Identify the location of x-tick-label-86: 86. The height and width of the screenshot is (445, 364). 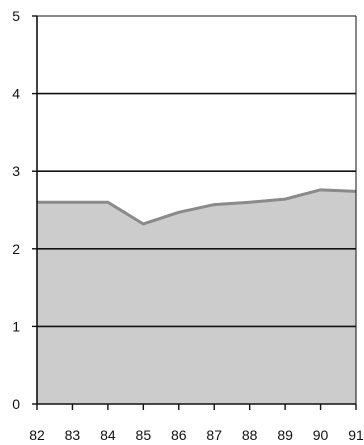
(179, 435).